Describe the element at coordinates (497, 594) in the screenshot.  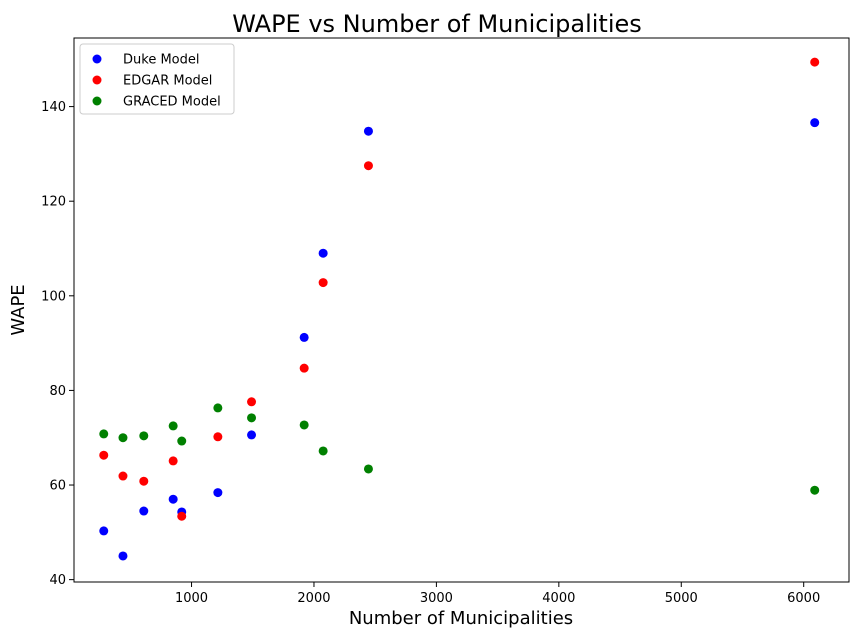
I see `x-axis: 1000 2000 3000 4000 5000 6000` at that location.